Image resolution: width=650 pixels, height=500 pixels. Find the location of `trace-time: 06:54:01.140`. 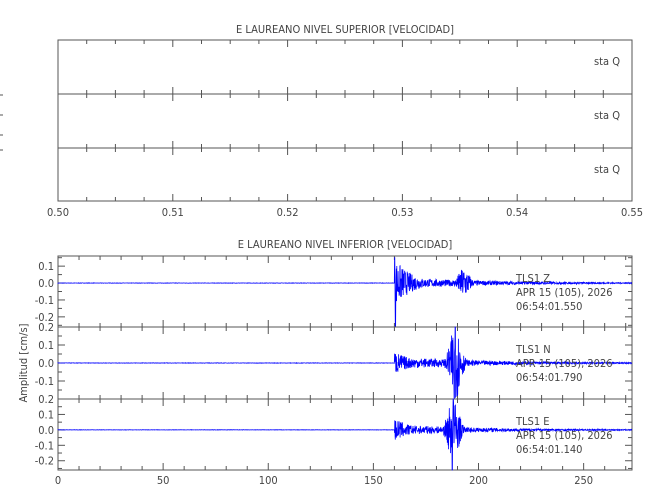

trace-time: 06:54:01.140 is located at coordinates (549, 449).